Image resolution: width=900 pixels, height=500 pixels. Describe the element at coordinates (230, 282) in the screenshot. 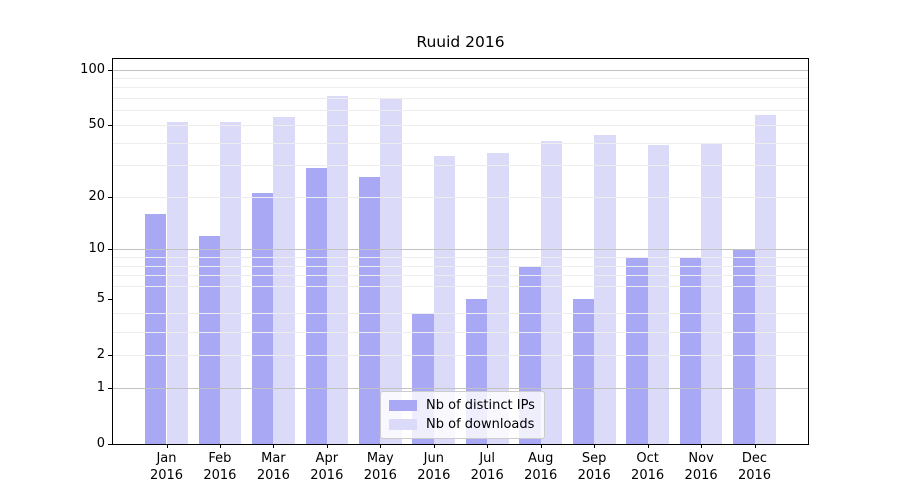

I see `bar-nb-of-downloads-feb` at that location.